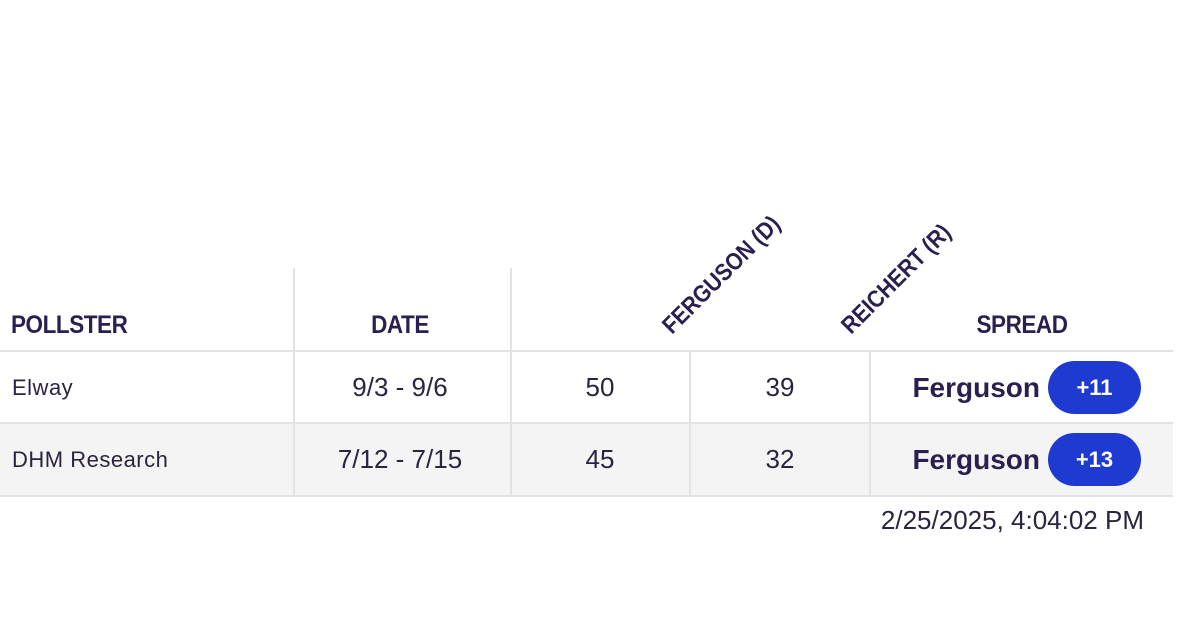 This screenshot has height=630, width=1200. Describe the element at coordinates (600, 387) in the screenshot. I see `ferguson-value-cell: 50` at that location.